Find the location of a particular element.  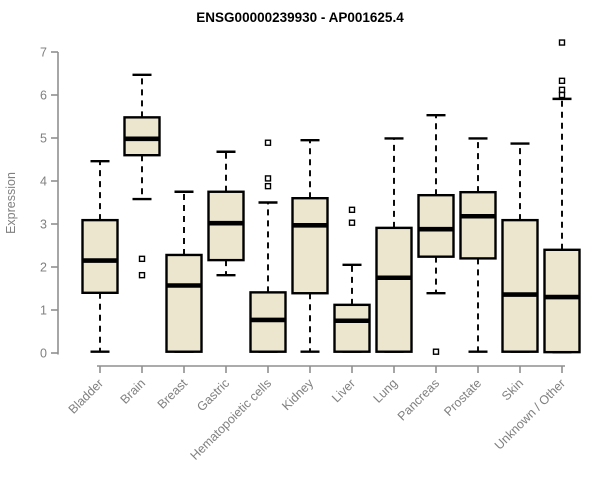

box-group-breast is located at coordinates (184, 271).